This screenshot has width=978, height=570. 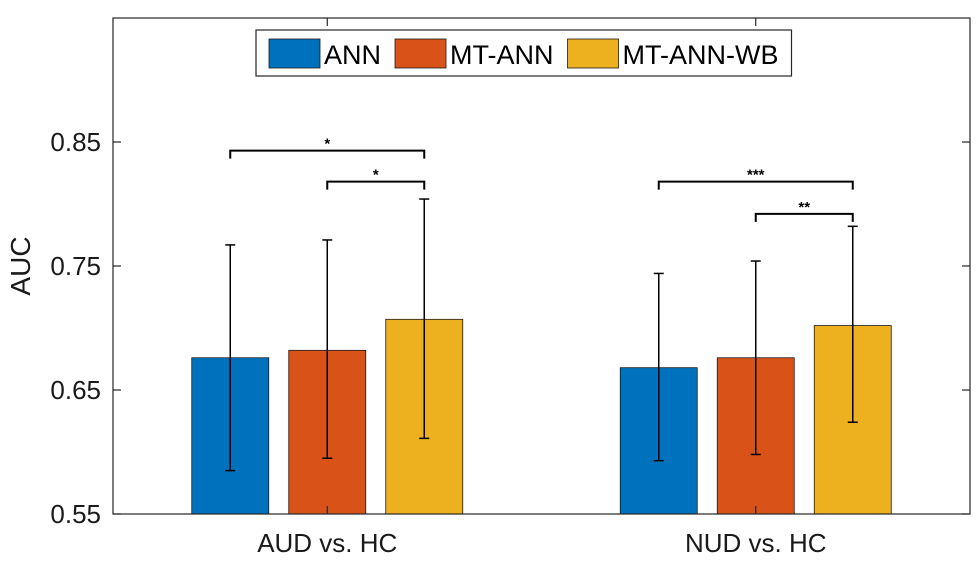 What do you see at coordinates (804, 207) in the screenshot?
I see `significance-label-3: **` at bounding box center [804, 207].